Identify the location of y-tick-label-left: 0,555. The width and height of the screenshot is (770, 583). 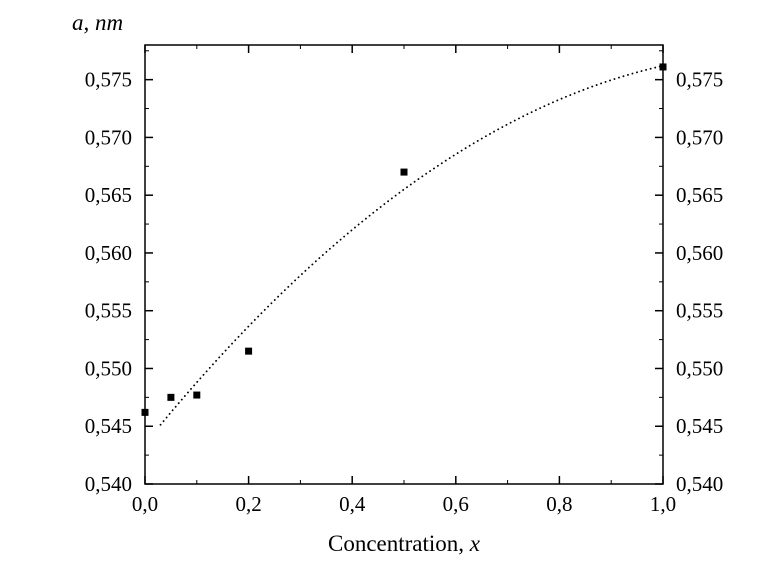
(108, 311).